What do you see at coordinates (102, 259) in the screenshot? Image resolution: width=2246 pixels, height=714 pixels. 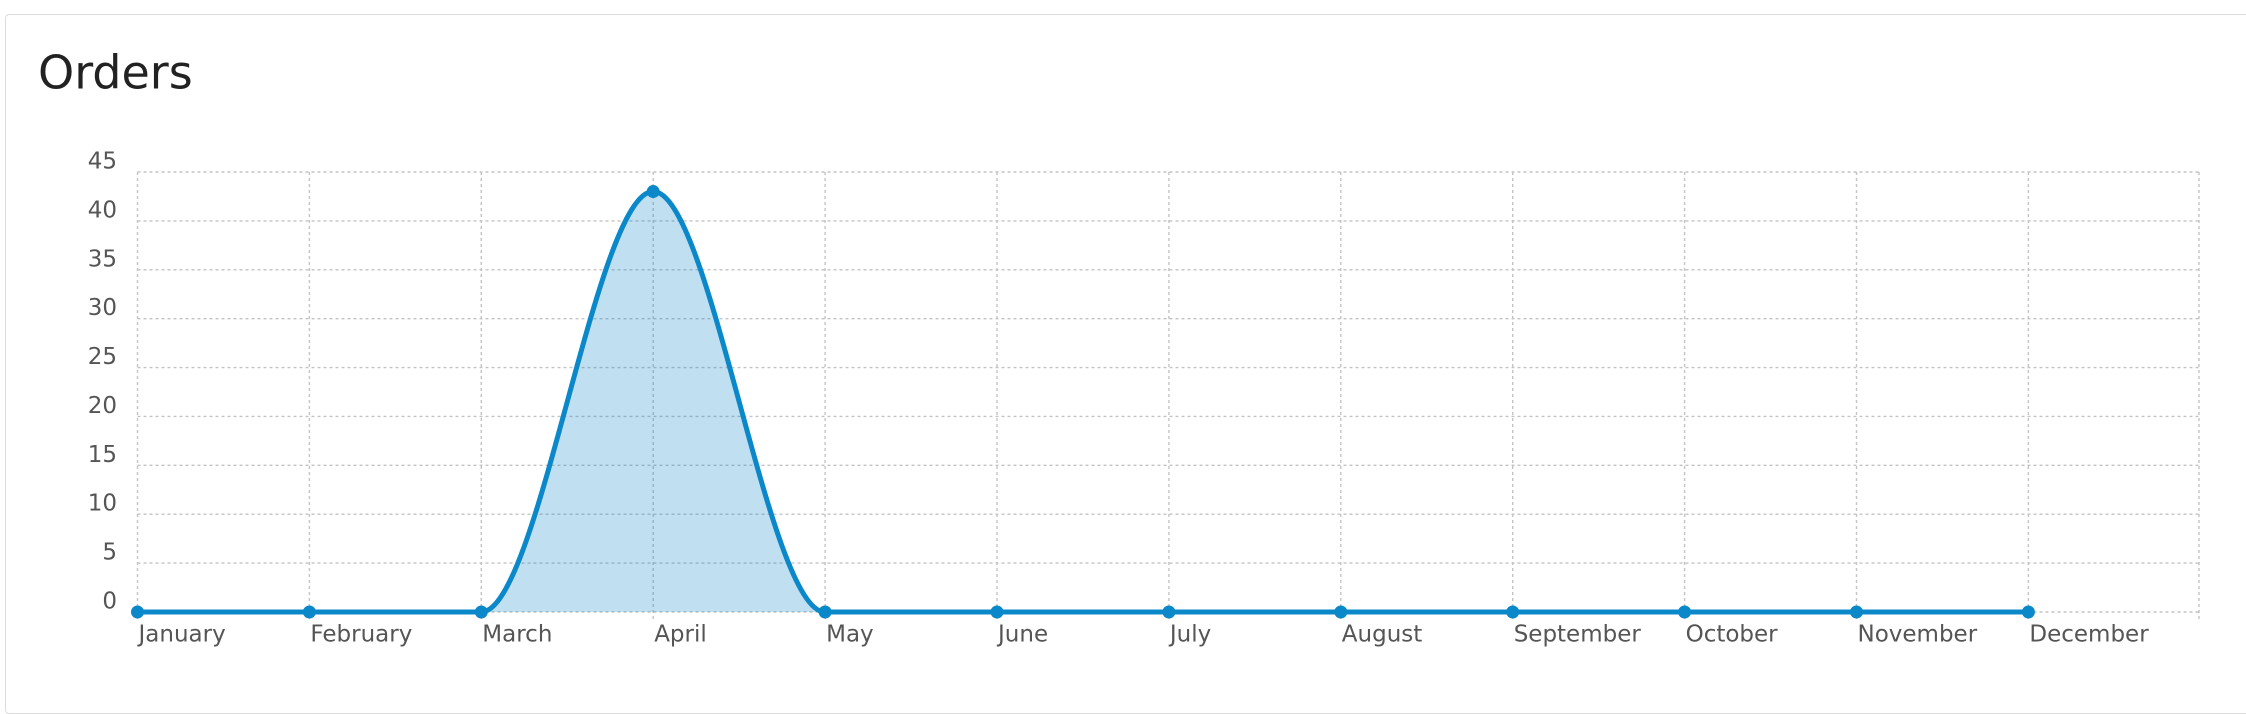 I see `y-tick-label: 35` at bounding box center [102, 259].